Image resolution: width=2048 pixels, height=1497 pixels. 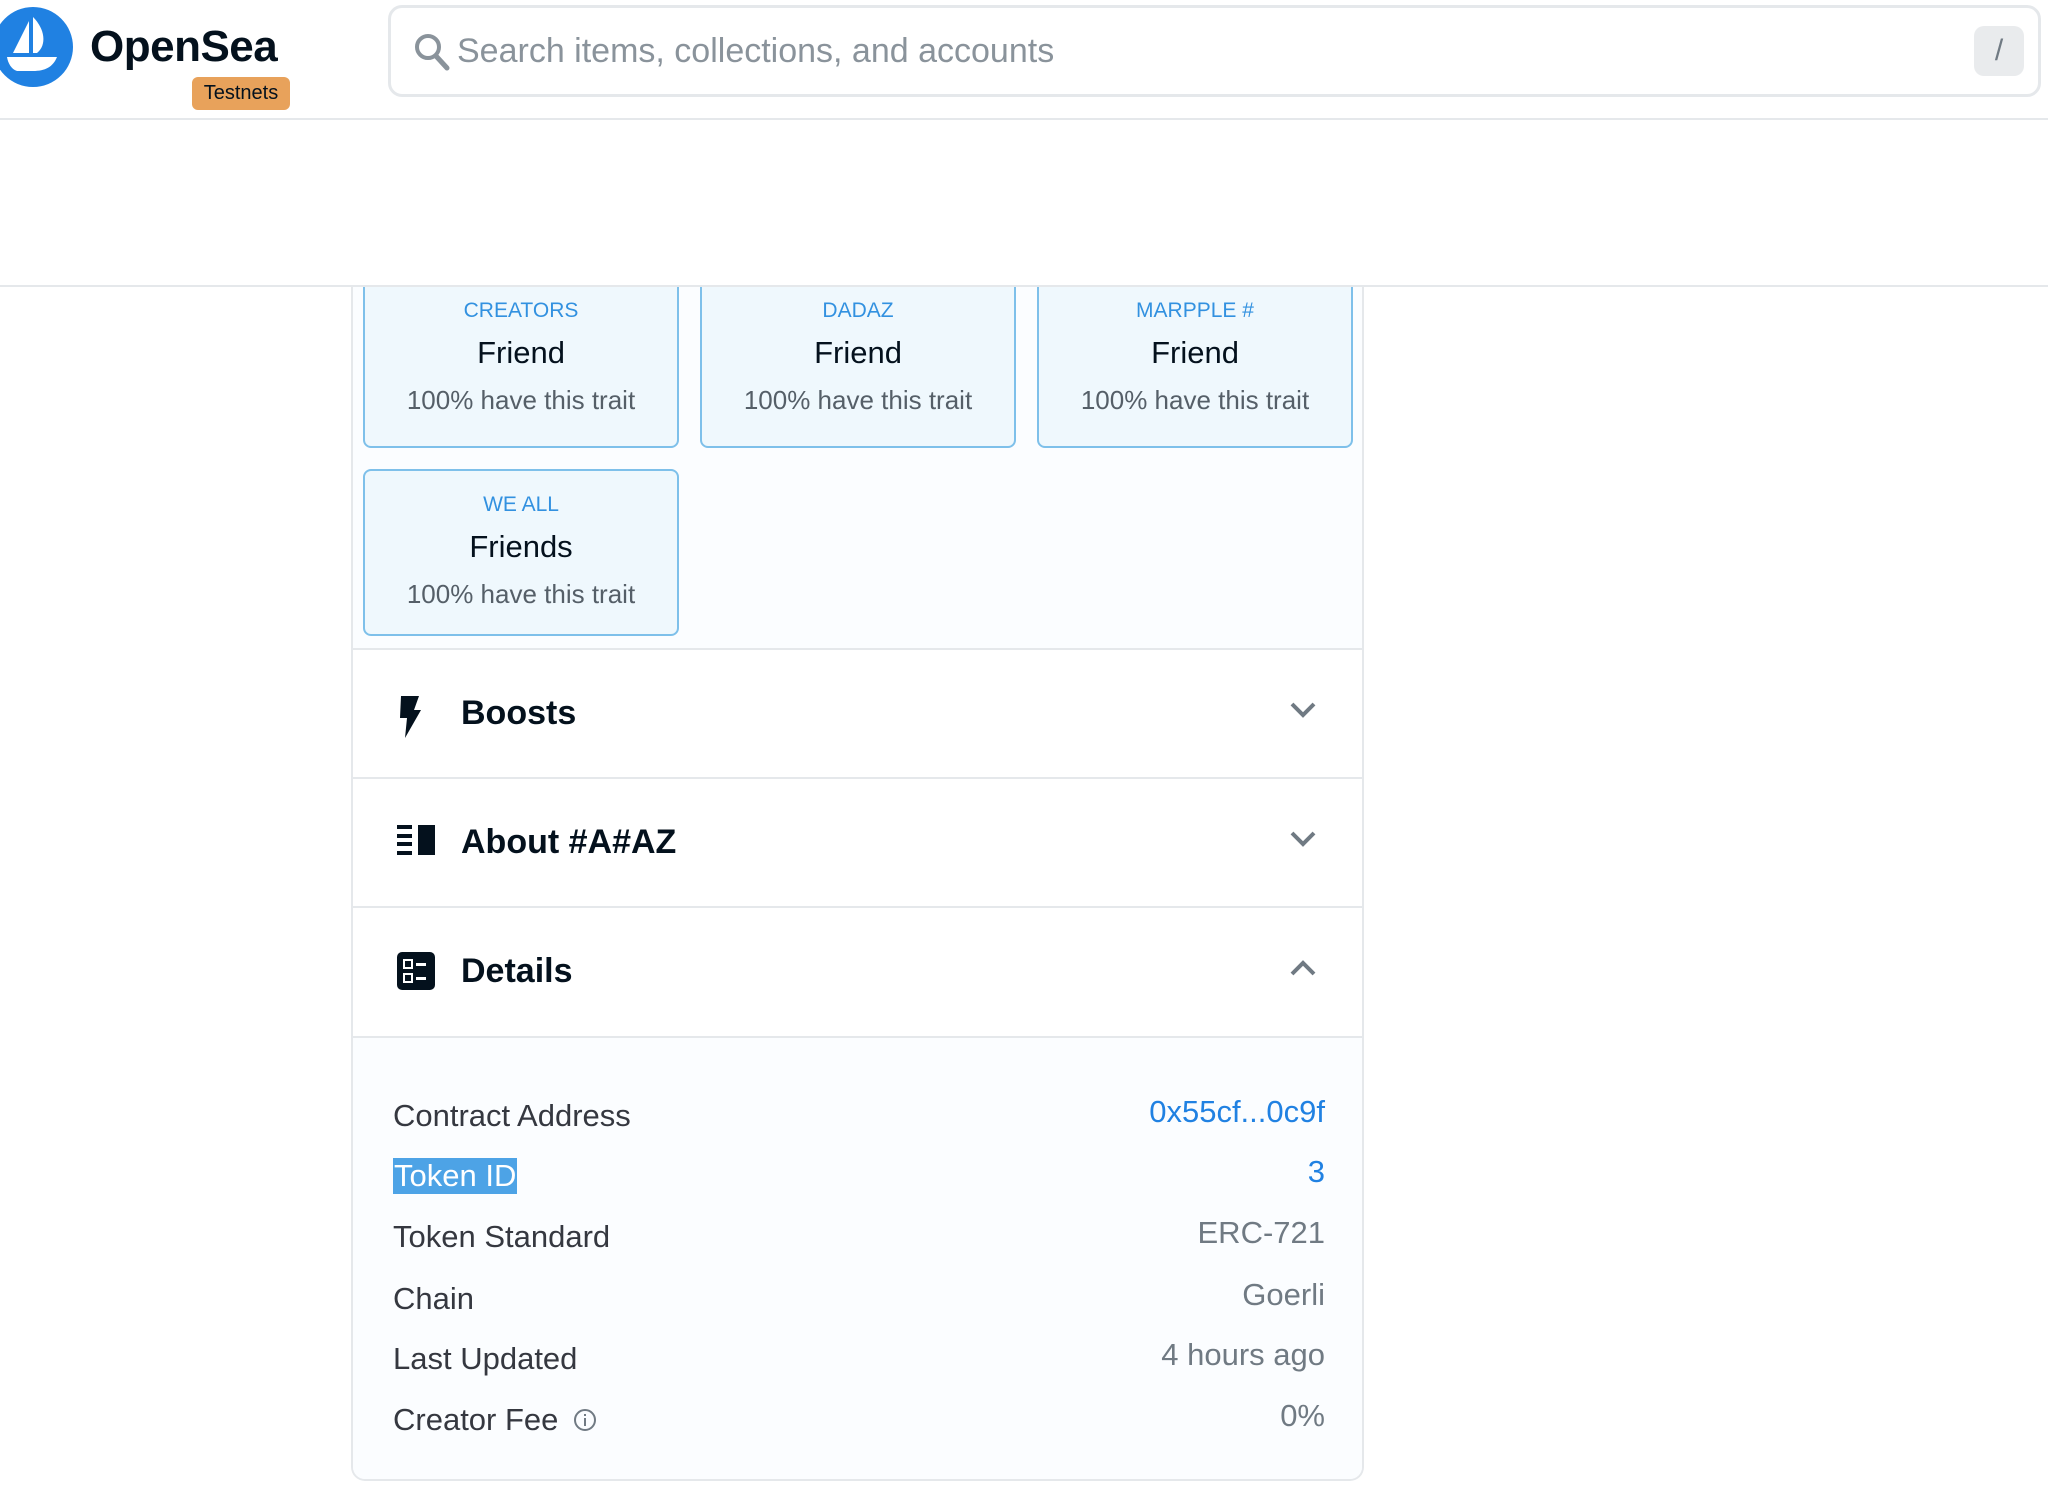 What do you see at coordinates (521, 504) in the screenshot?
I see `trait-type: We All` at bounding box center [521, 504].